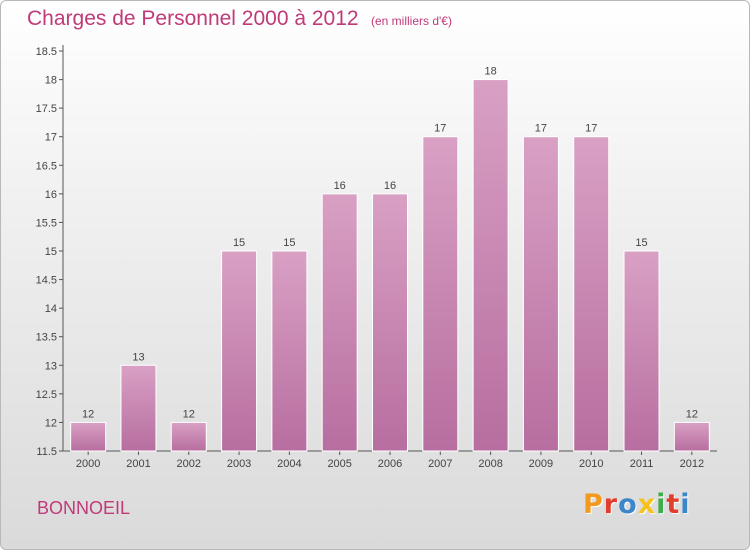 This screenshot has height=550, width=750. What do you see at coordinates (46, 452) in the screenshot?
I see `y-tick-label: 11.5` at bounding box center [46, 452].